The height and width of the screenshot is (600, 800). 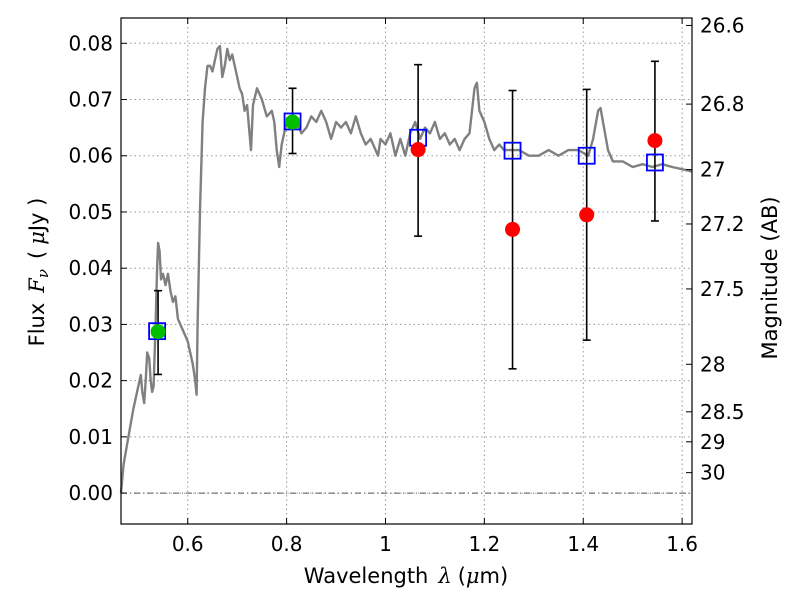 I want to click on y-tick-label-4: 0.04, so click(x=90, y=268).